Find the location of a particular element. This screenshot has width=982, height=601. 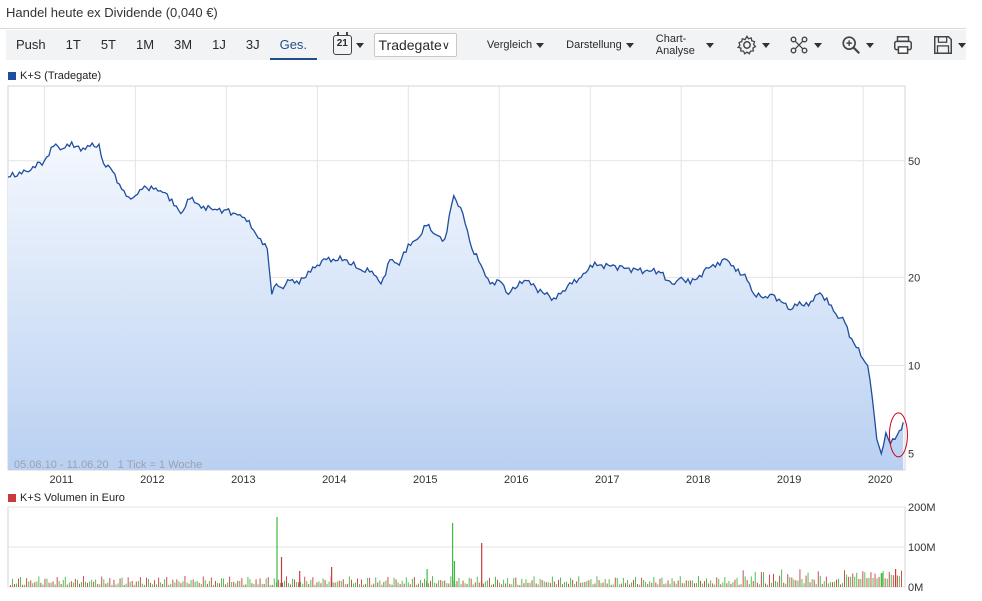

range-tab: Push is located at coordinates (31, 44).